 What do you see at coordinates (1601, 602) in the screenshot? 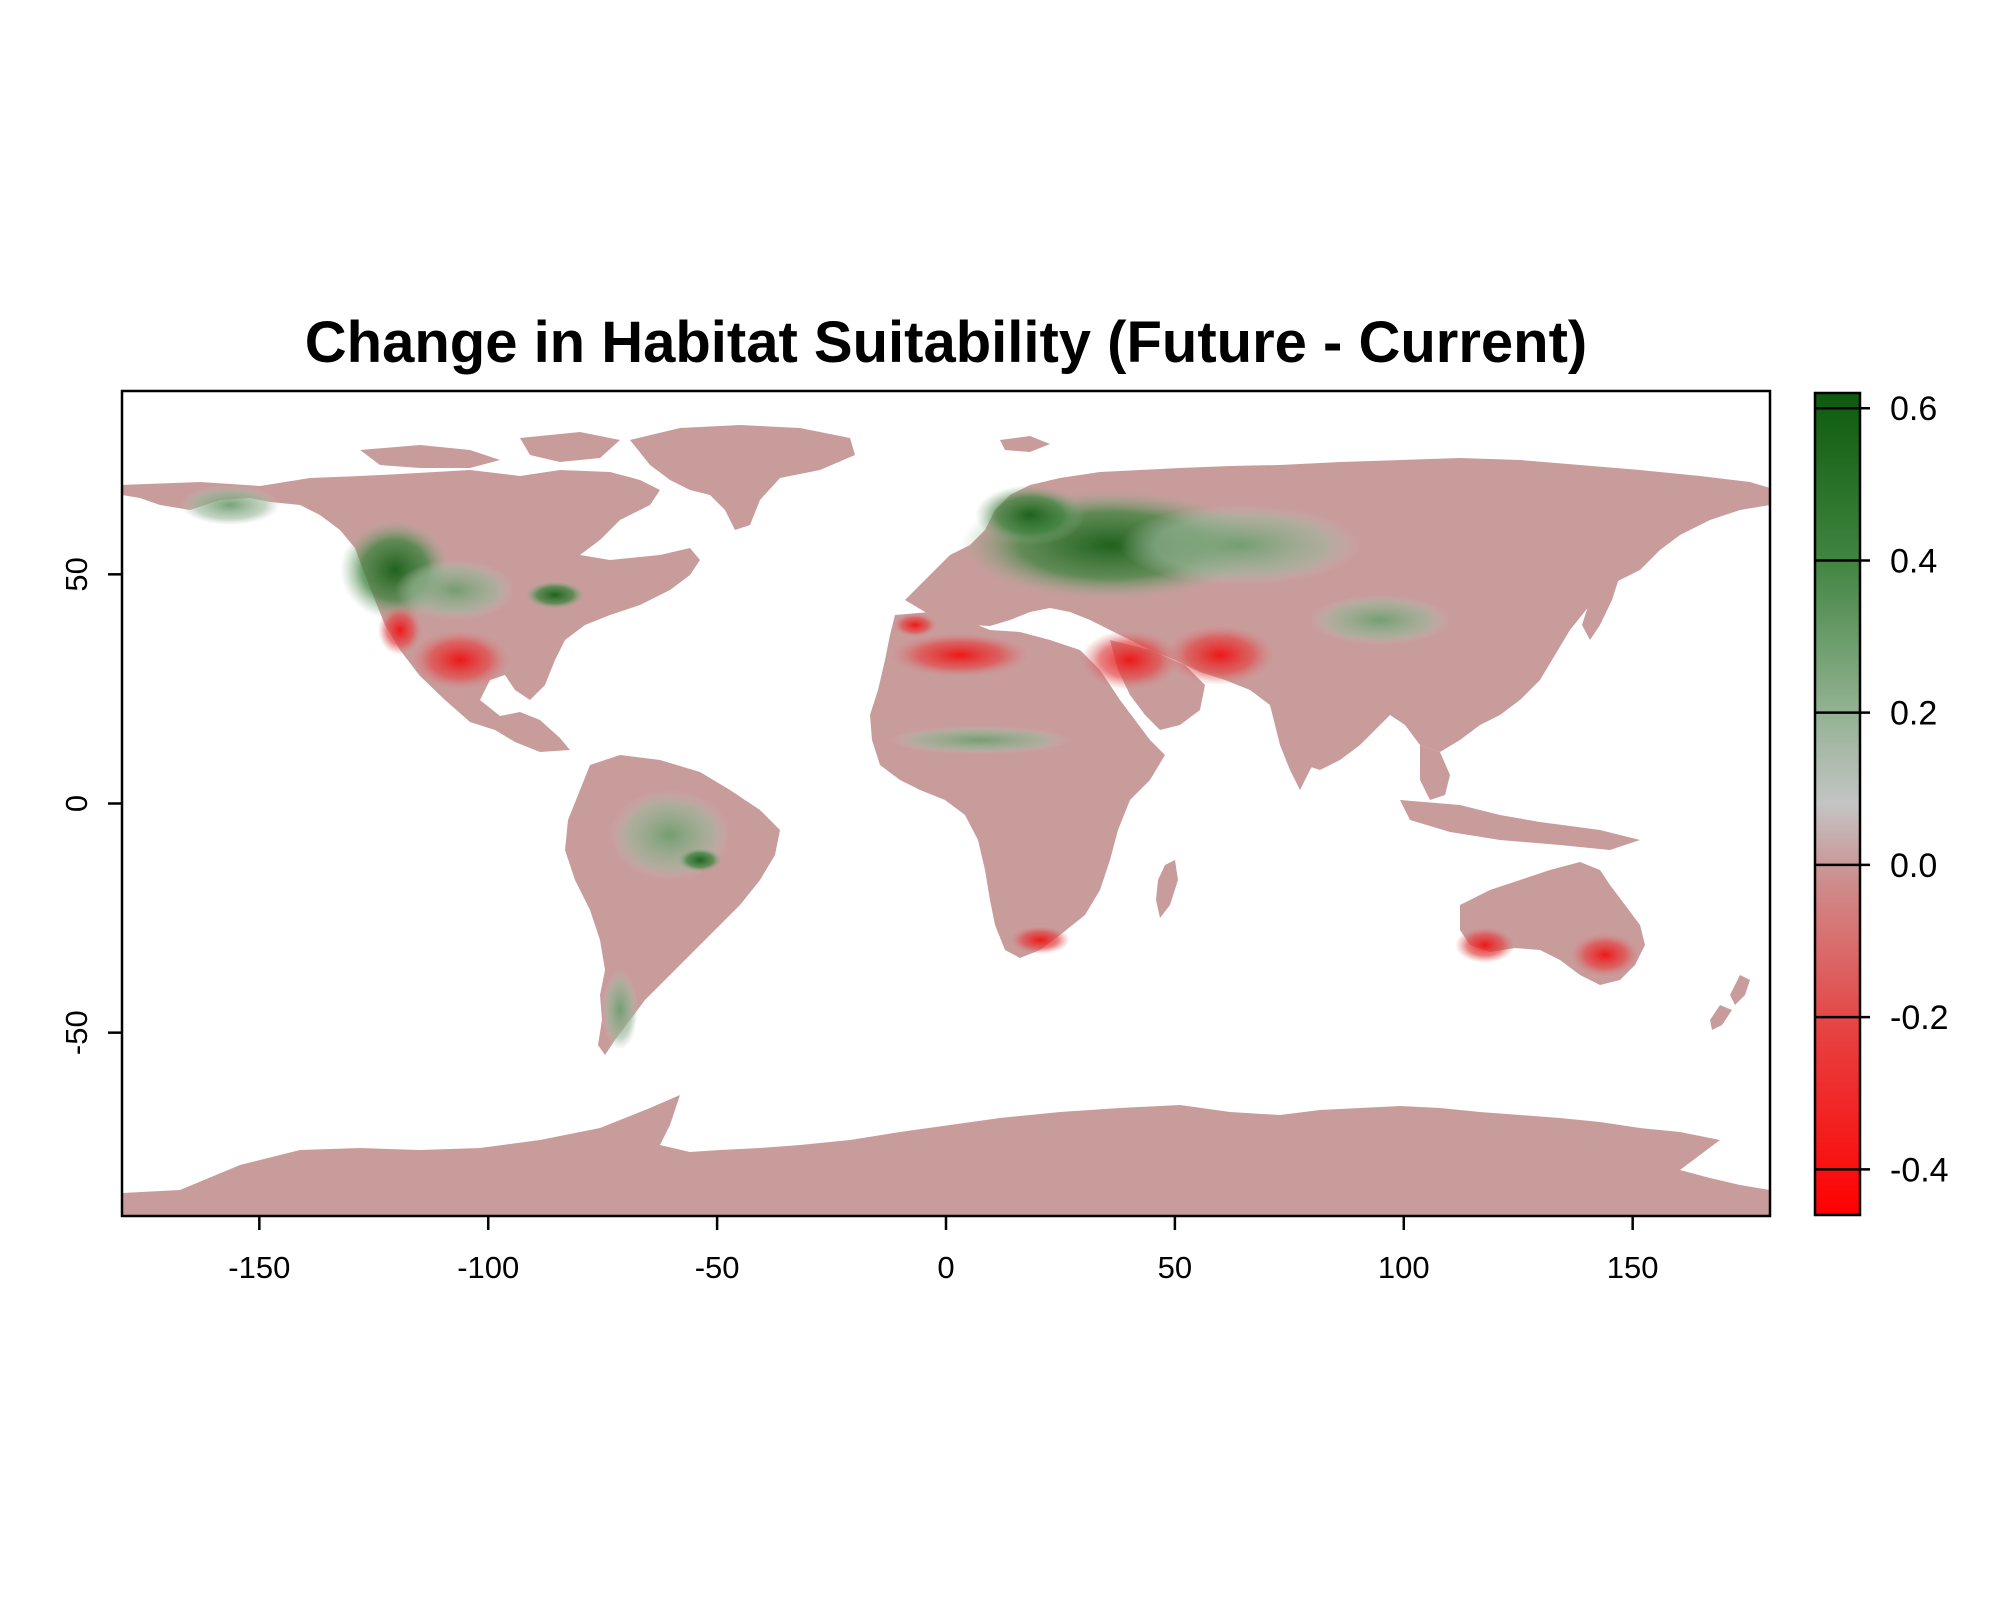
I see `japan` at bounding box center [1601, 602].